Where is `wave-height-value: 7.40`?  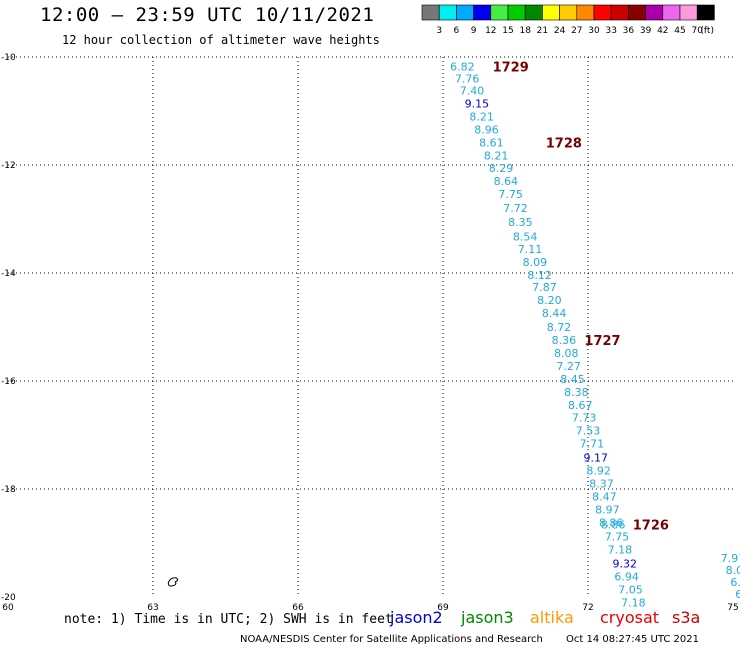 wave-height-value: 7.40 is located at coordinates (472, 90).